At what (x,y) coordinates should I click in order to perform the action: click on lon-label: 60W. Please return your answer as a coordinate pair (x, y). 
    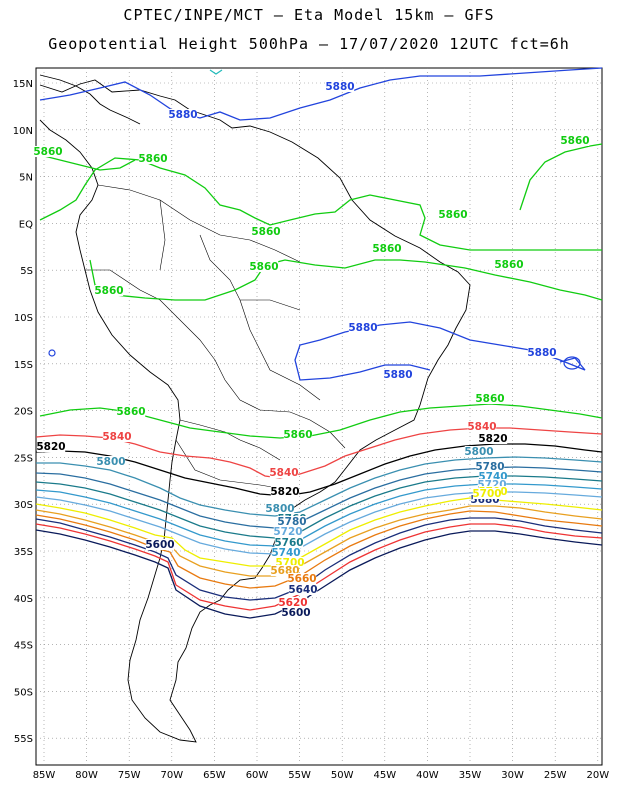
    Looking at the image, I should click on (257, 775).